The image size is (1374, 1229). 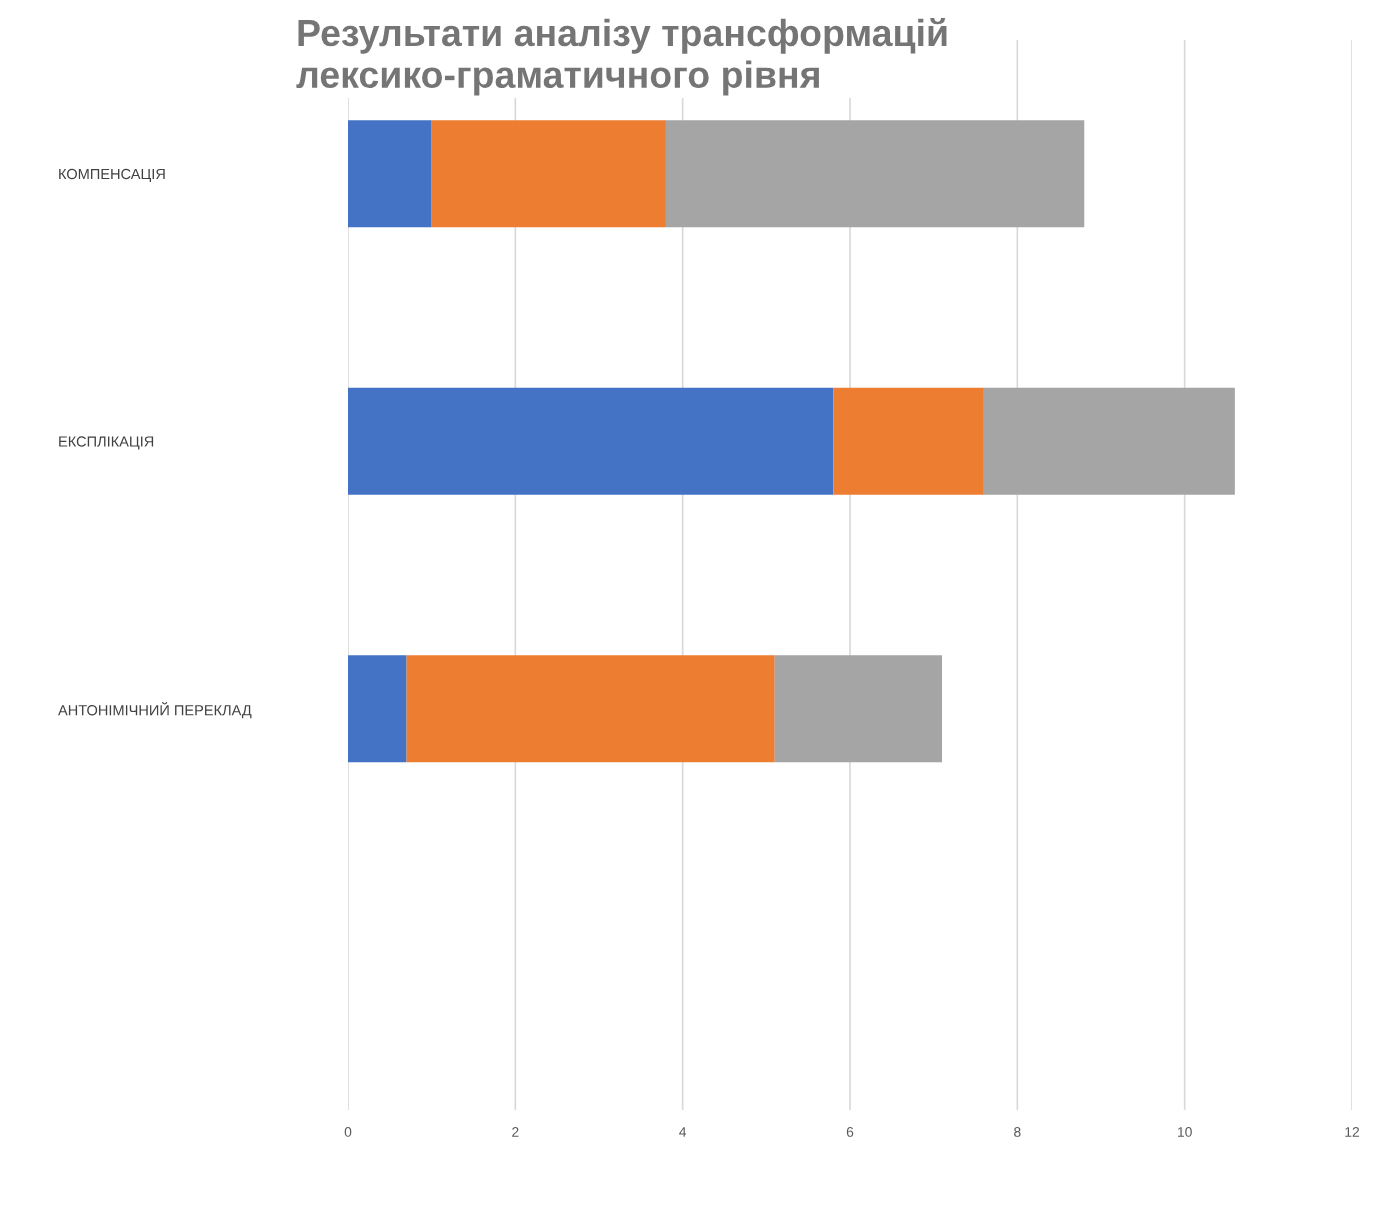 I want to click on y-tick-label: КОМПЕНСАЦІЯ, so click(x=112, y=175).